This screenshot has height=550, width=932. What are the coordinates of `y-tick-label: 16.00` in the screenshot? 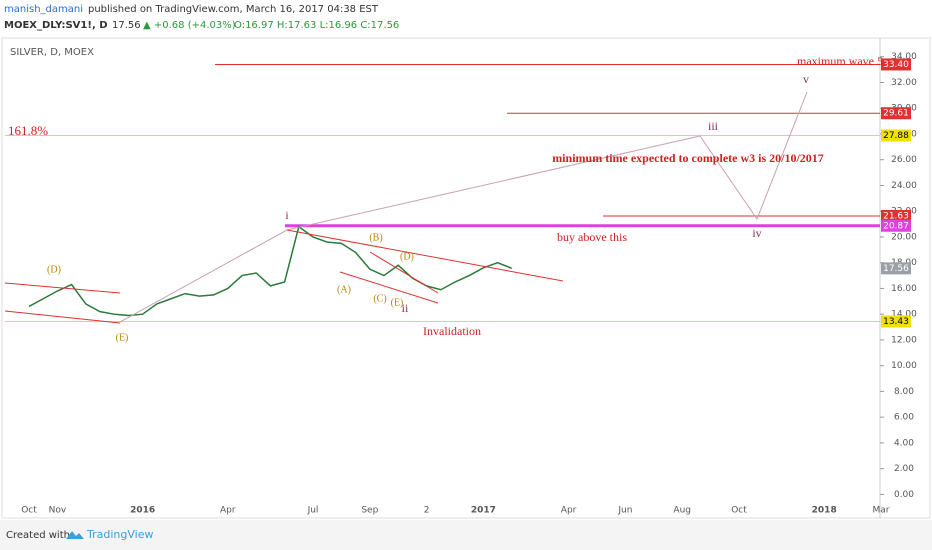 It's located at (904, 289).